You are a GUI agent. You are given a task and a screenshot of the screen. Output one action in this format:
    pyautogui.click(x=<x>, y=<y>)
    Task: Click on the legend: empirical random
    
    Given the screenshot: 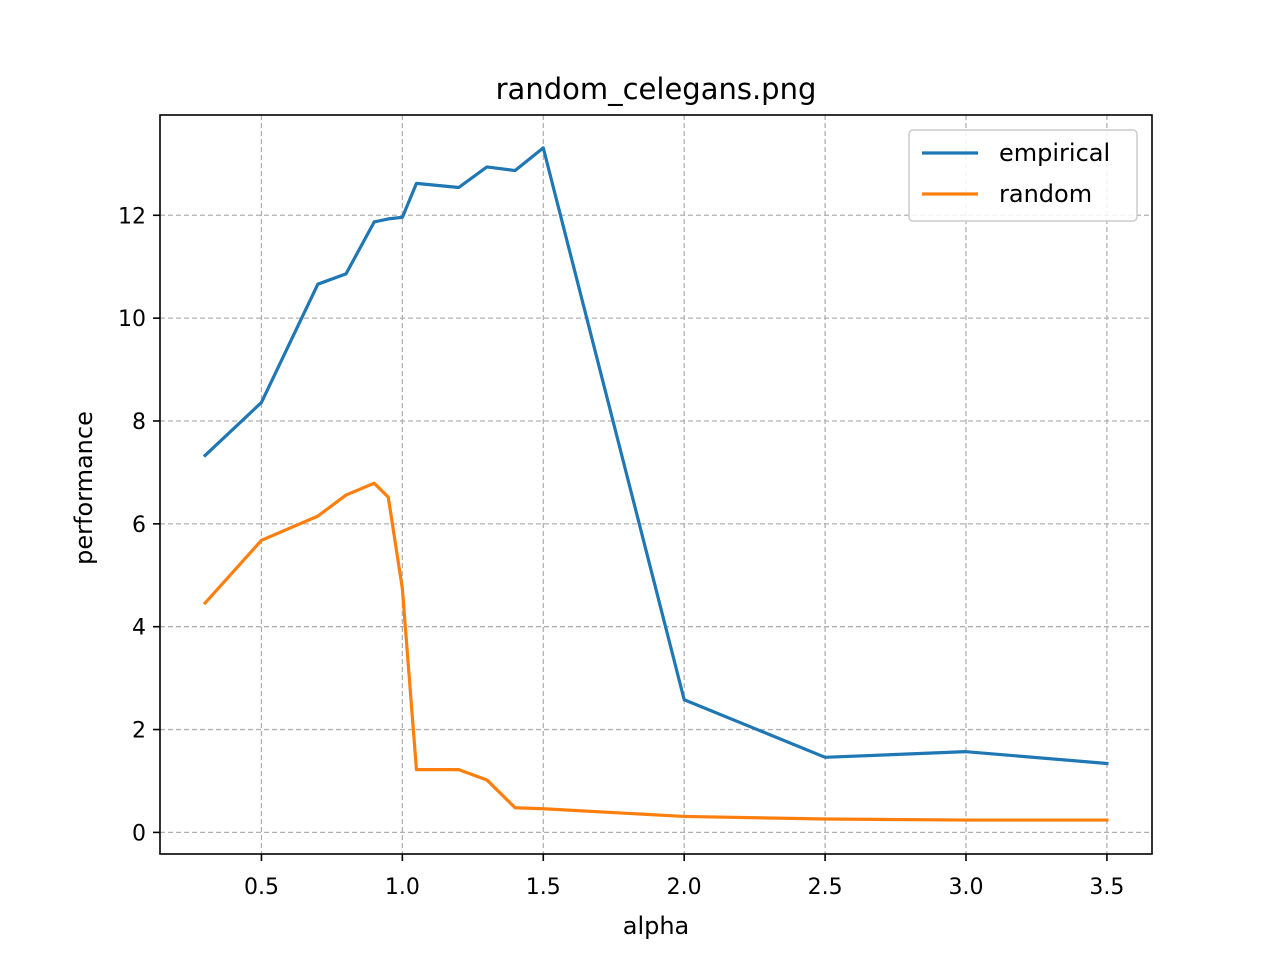 What is the action you would take?
    pyautogui.click(x=1023, y=175)
    